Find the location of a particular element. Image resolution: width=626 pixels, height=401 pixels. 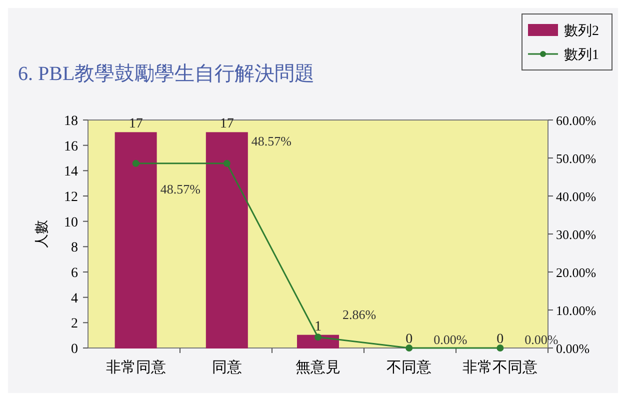

y2-tick-label: 60.00% is located at coordinates (576, 120).